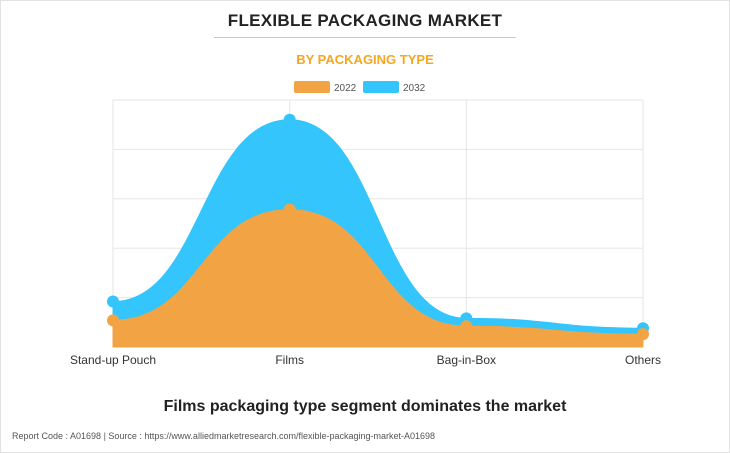 The width and height of the screenshot is (730, 453). What do you see at coordinates (466, 360) in the screenshot?
I see `x-tick-label: Bag-in-Box` at bounding box center [466, 360].